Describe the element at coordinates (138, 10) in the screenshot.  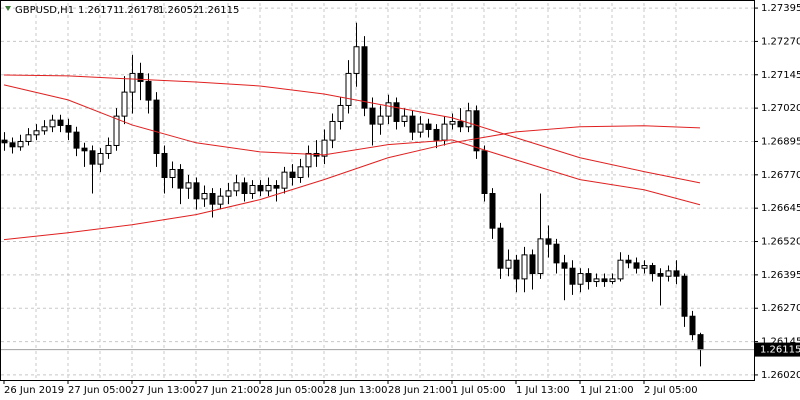
I see `last-high: 1.26178` at that location.